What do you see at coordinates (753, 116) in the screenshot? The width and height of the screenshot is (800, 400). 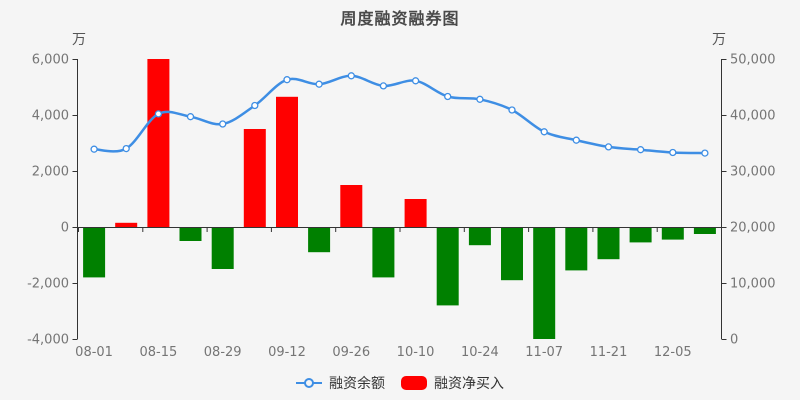 I see `right-axis-tick-label: 40,000` at bounding box center [753, 116].